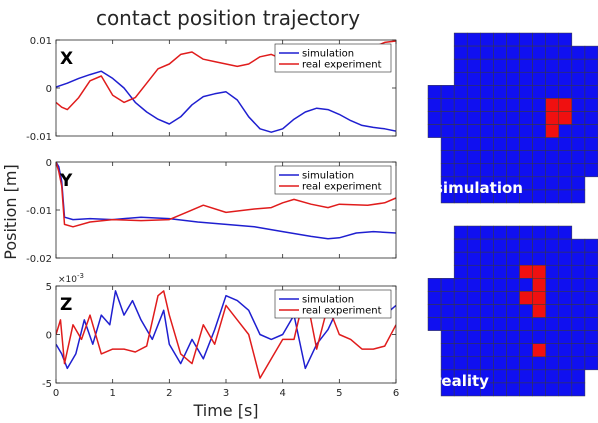 The height and width of the screenshot is (423, 598). I want to click on heatmap-label-simulation: simulation, so click(478, 188).